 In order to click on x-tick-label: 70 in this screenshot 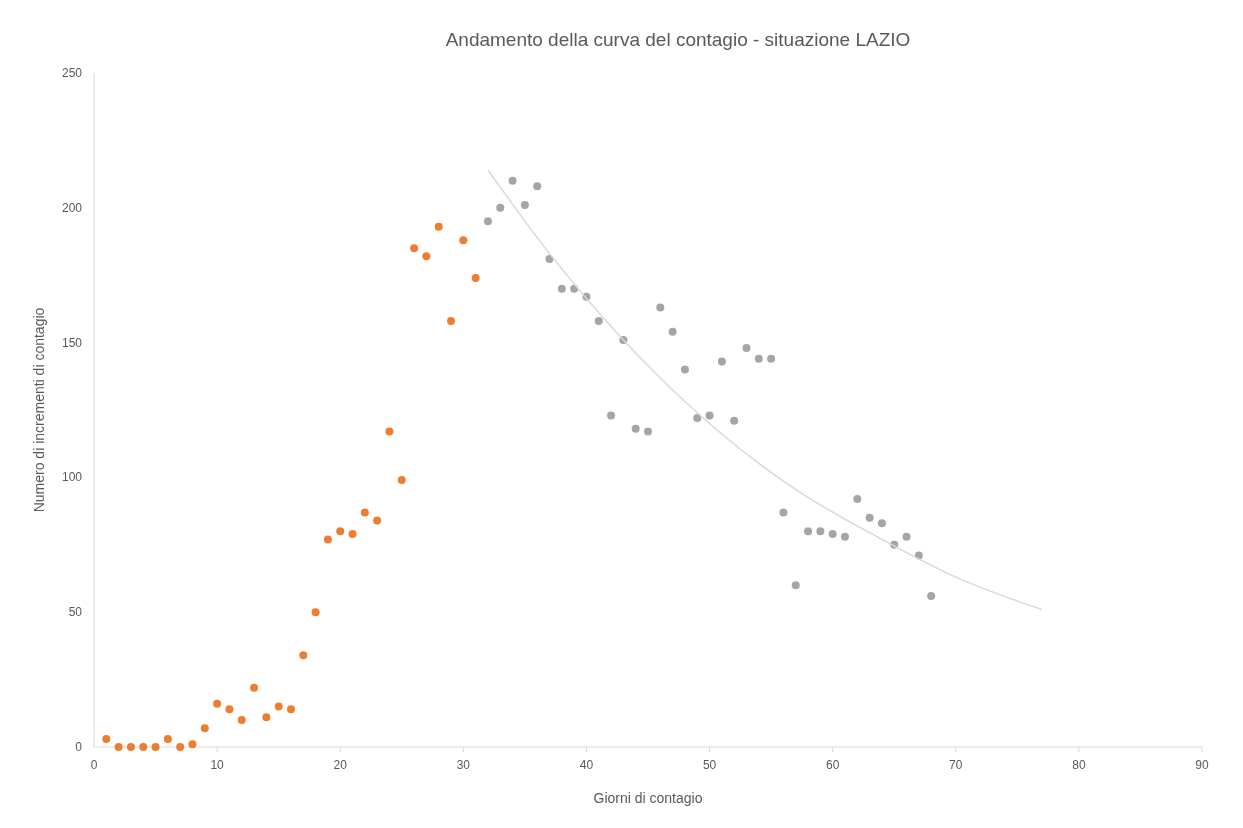, I will do `click(956, 765)`.